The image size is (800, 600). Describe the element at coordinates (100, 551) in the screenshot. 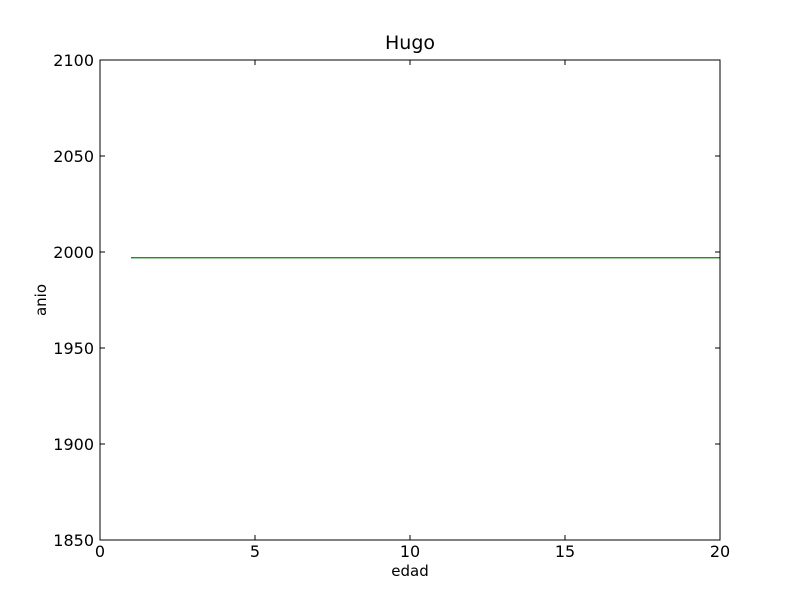

I see `x-tick-label: 0` at that location.